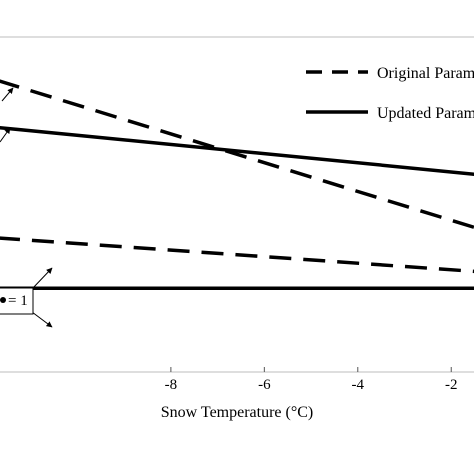 The height and width of the screenshot is (474, 474). Describe the element at coordinates (451, 385) in the screenshot. I see `x-tick-label-4: -2` at that location.